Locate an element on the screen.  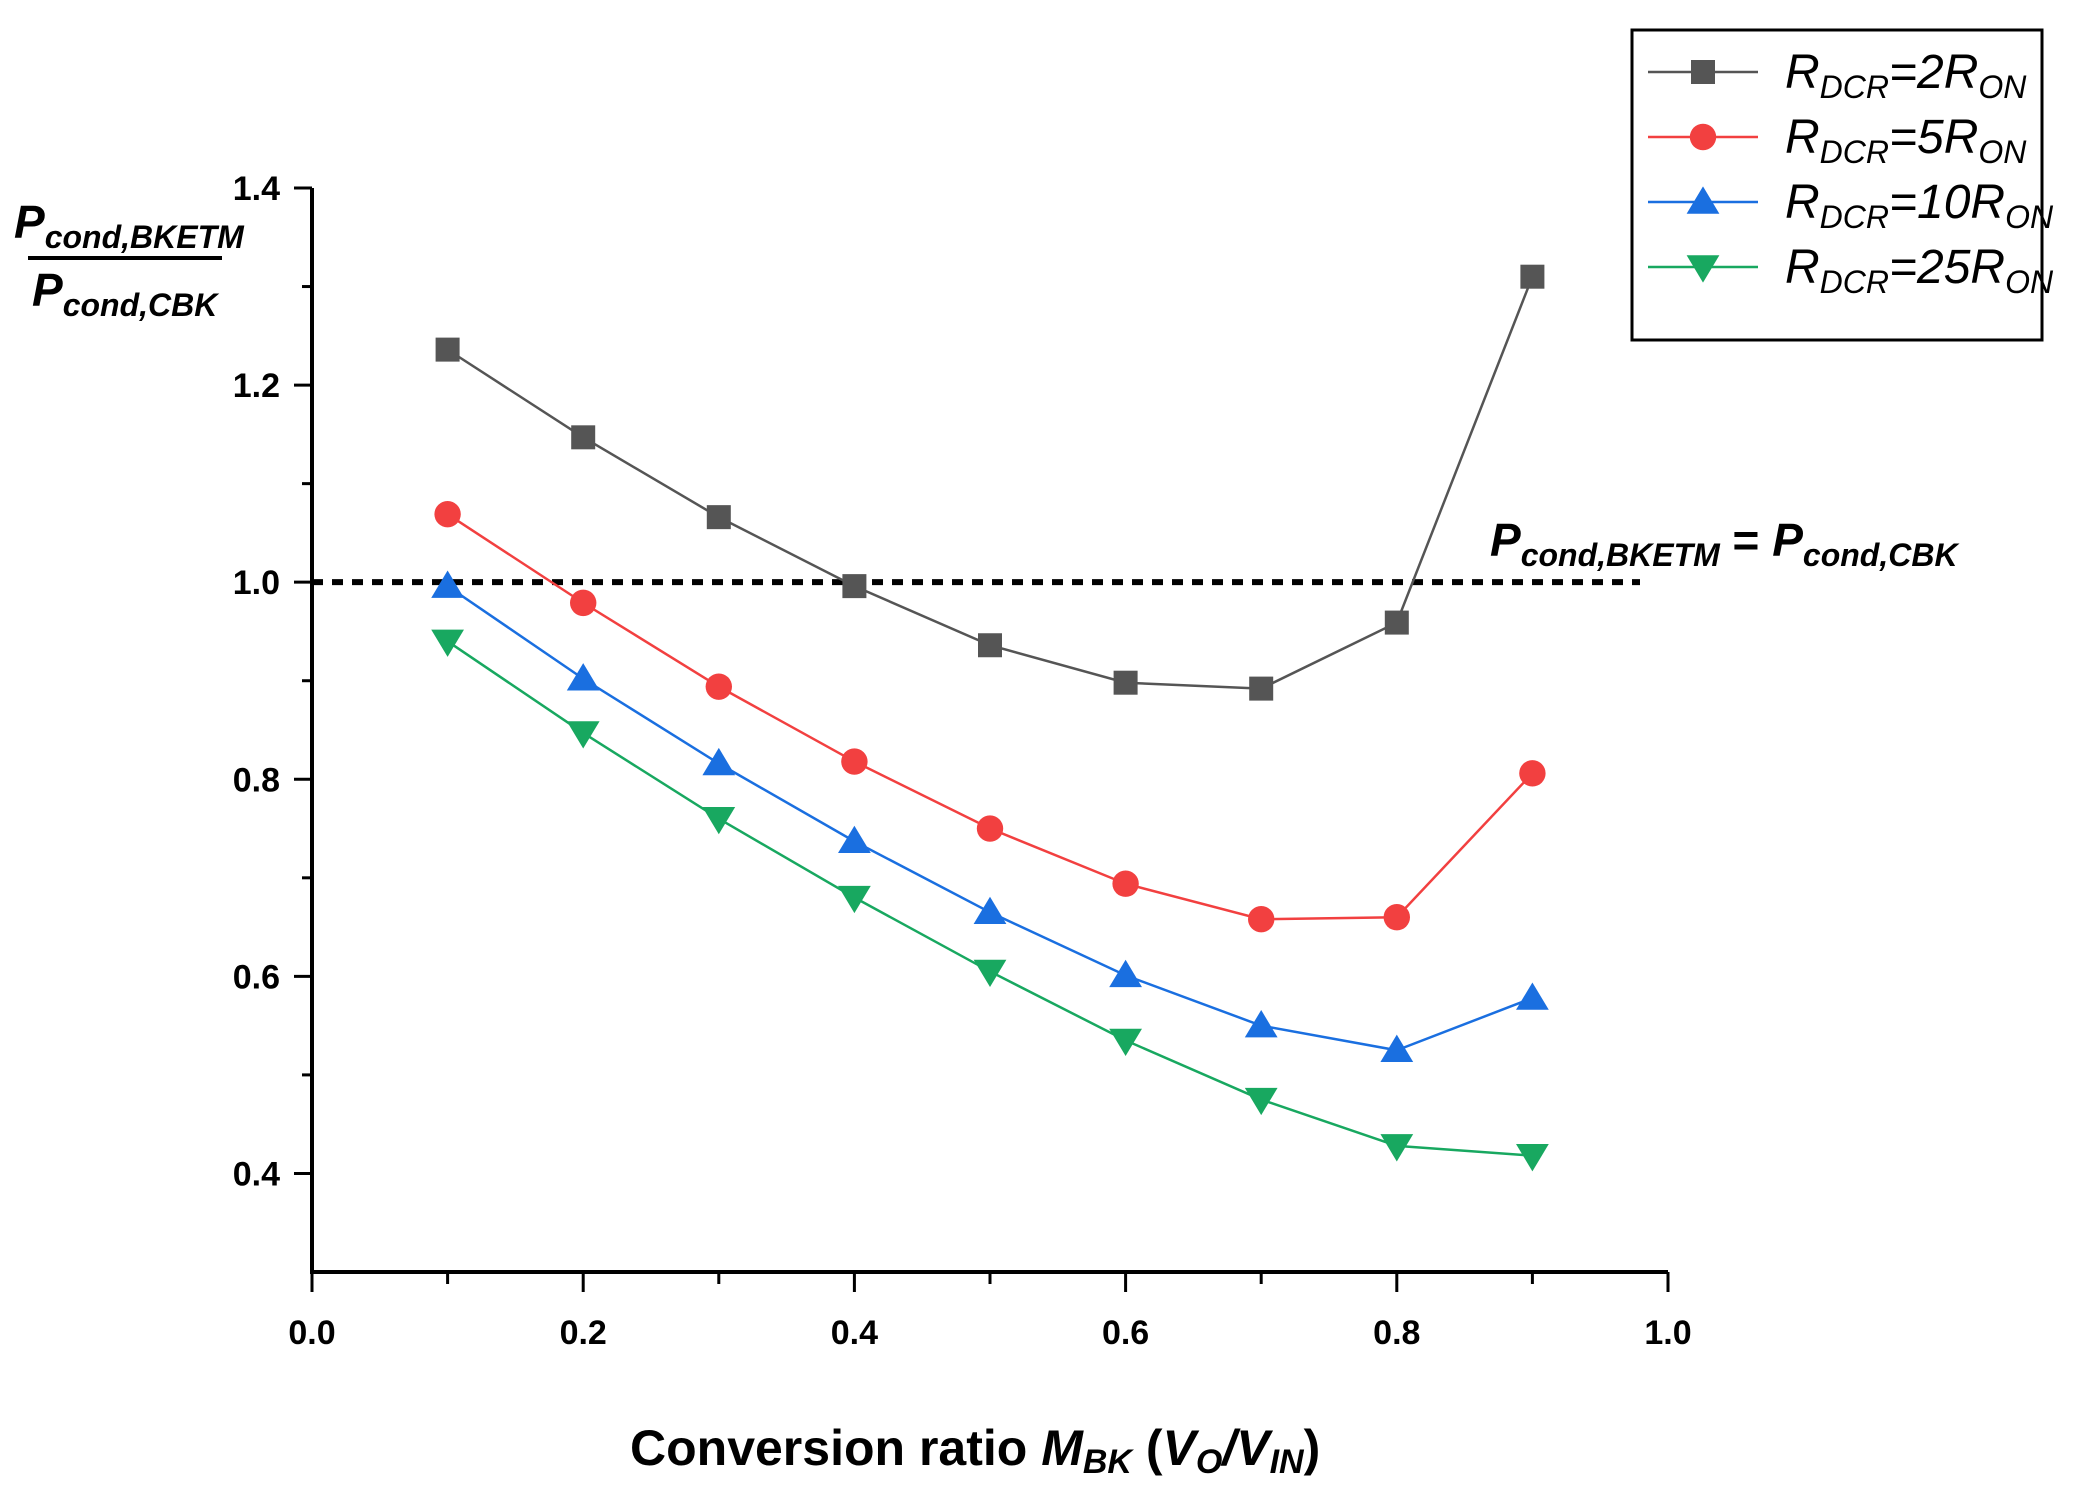
y-tick-label: 1.4 is located at coordinates (256, 189).